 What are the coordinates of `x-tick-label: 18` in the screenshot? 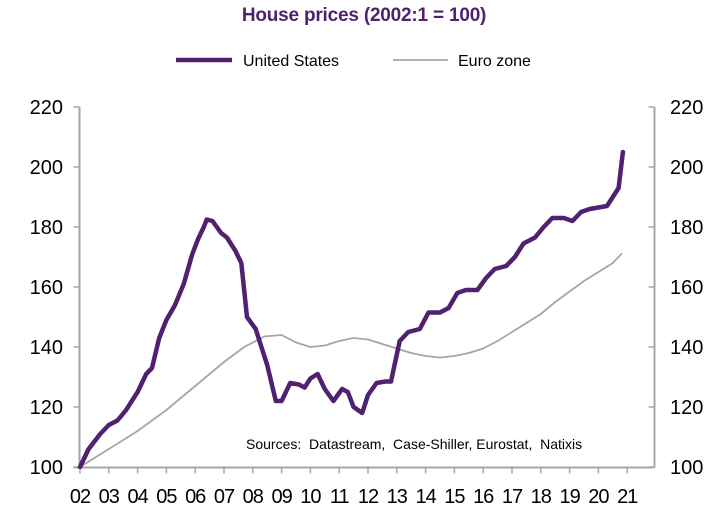 It's located at (541, 497).